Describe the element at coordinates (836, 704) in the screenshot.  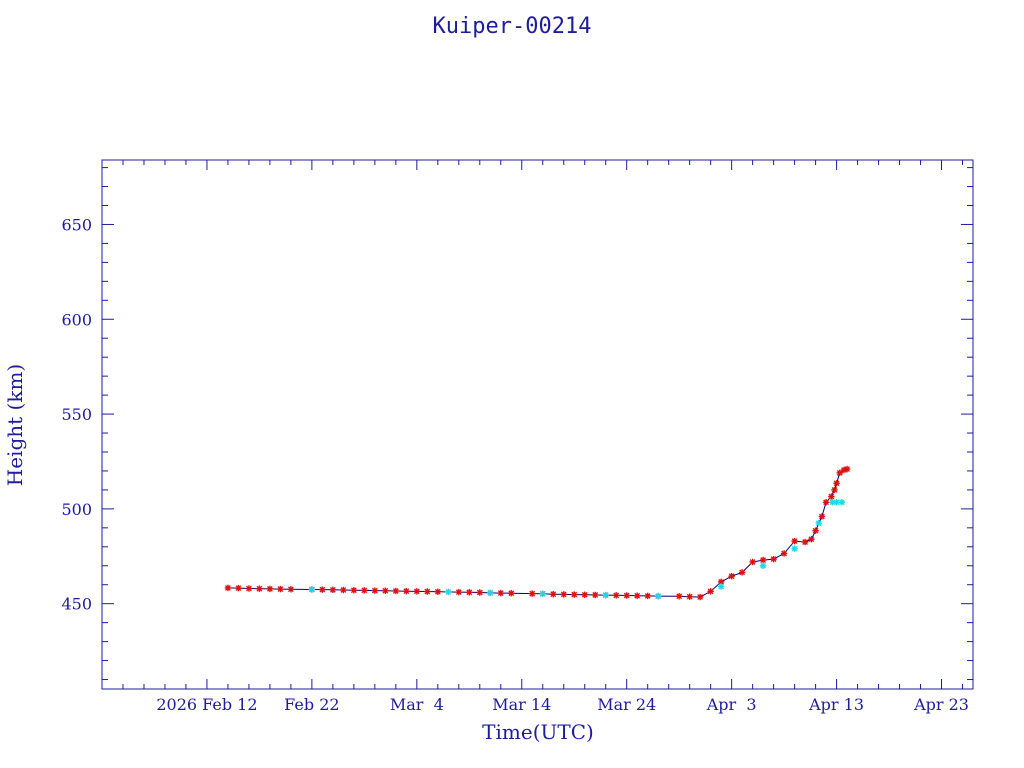
I see `x-tick-label: Apr 13` at that location.